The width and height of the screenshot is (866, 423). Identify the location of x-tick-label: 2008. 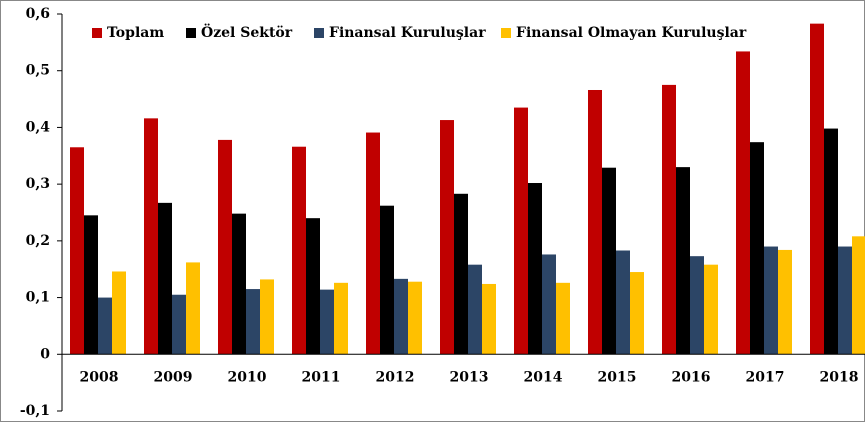
(99, 377).